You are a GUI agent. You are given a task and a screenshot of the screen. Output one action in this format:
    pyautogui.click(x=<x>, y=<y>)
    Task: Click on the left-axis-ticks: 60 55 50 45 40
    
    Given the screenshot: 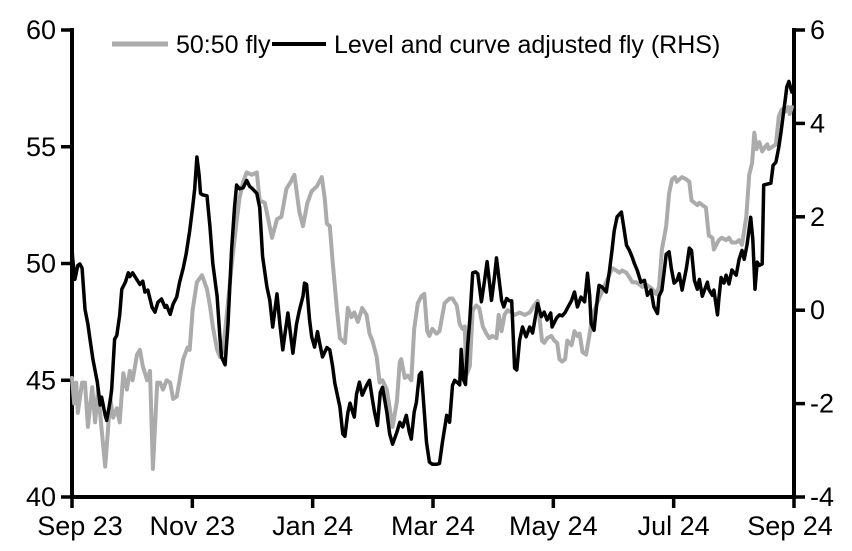 What is the action you would take?
    pyautogui.click(x=49, y=263)
    